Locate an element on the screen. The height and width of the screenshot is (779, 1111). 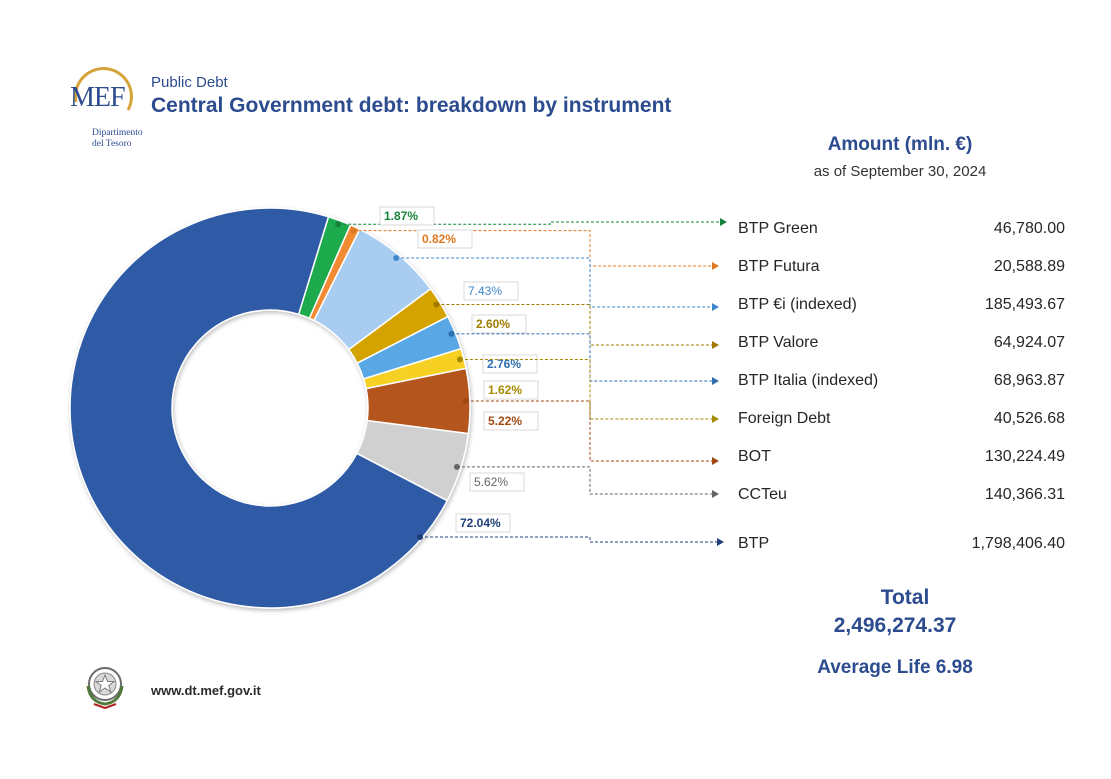
website-link: www.dt.mef.gov.it is located at coordinates (206, 690).